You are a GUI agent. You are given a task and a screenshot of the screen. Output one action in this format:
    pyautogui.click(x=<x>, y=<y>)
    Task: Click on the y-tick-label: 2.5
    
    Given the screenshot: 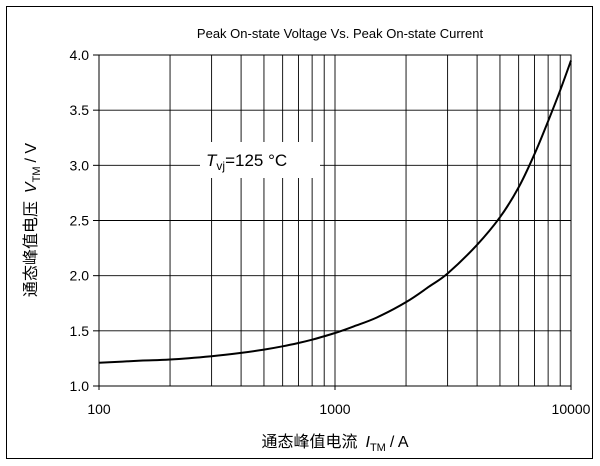 What is the action you would take?
    pyautogui.click(x=80, y=221)
    